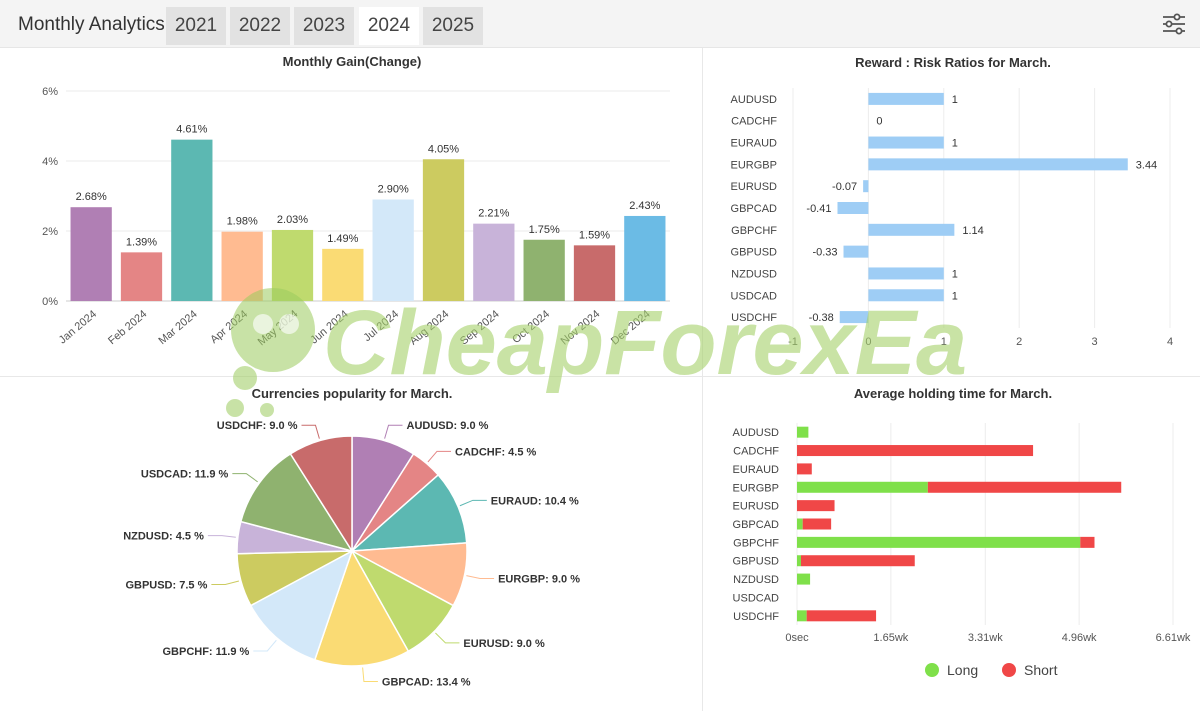  I want to click on tab-2023: 2023, so click(324, 26).